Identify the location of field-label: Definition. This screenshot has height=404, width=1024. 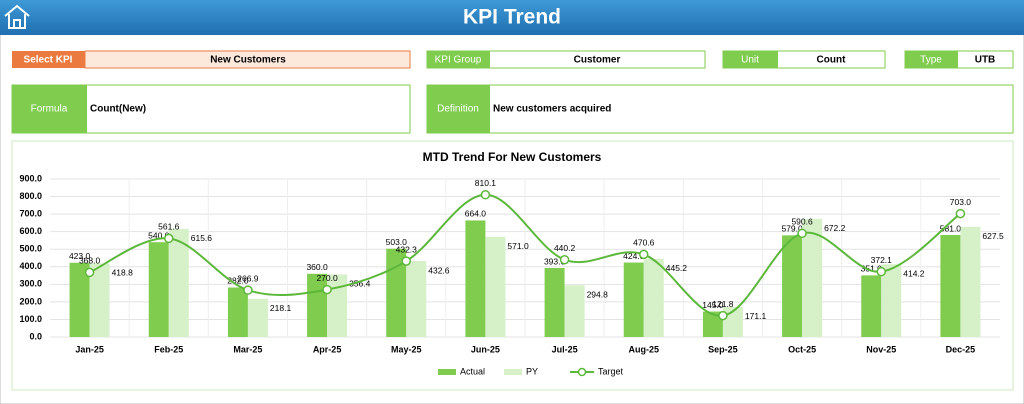
(458, 109).